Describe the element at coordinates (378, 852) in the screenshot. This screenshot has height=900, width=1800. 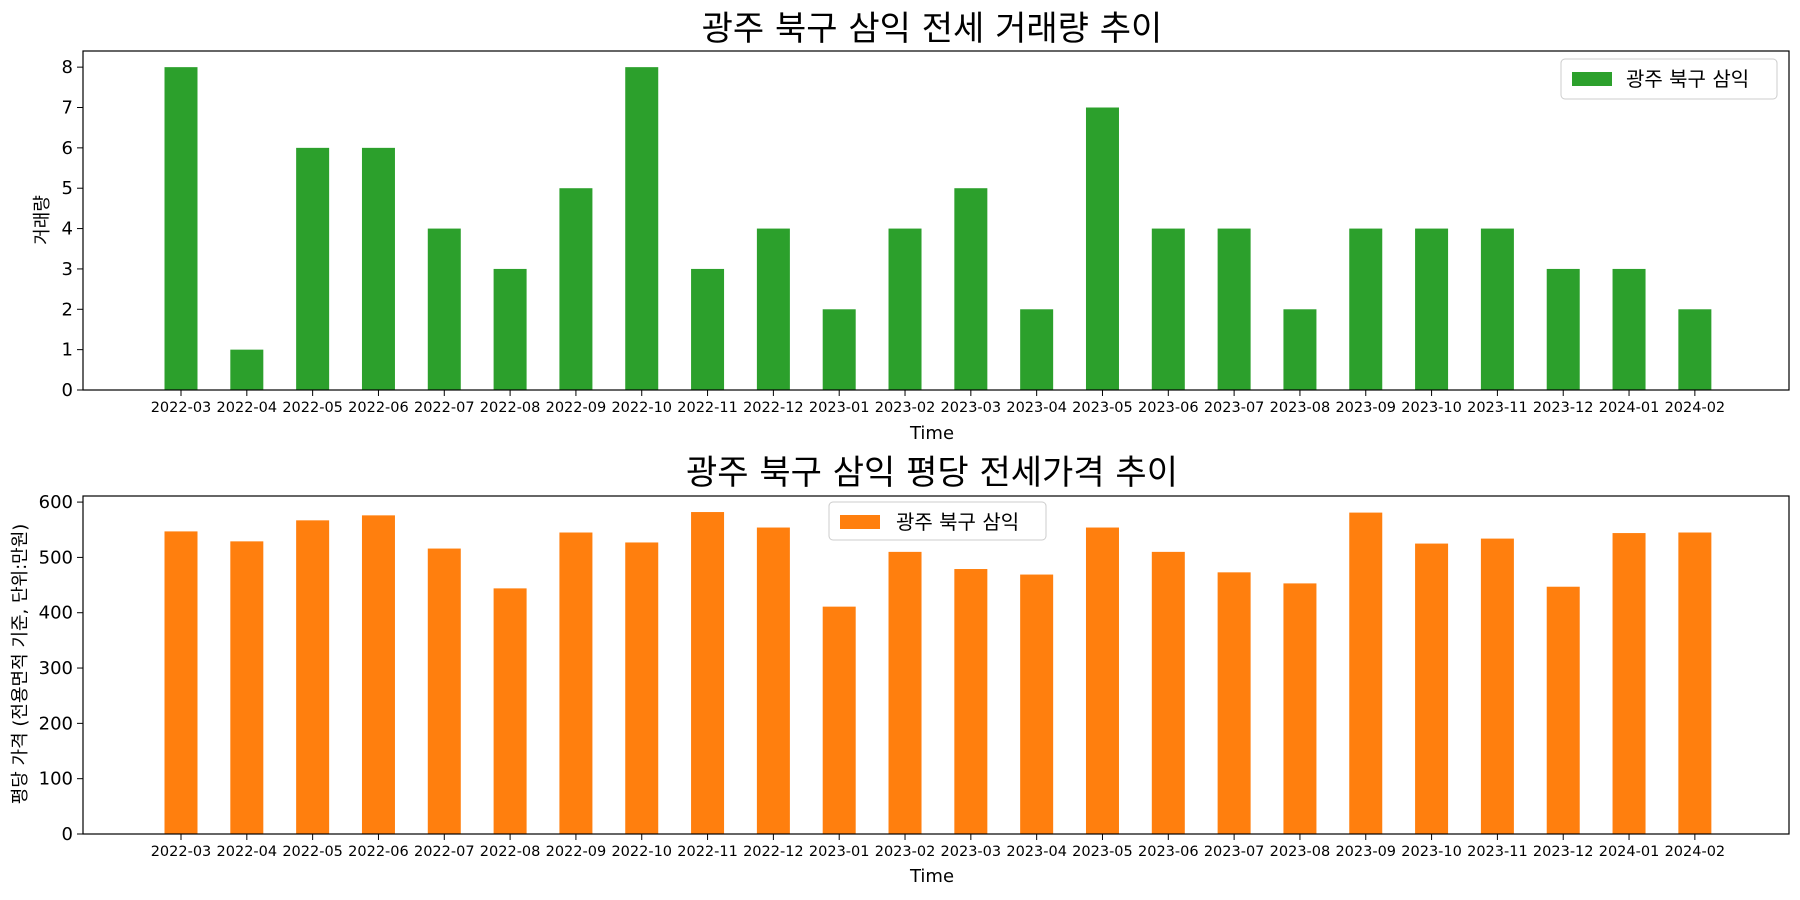
I see `price-chart-x-tick-label: 2022-06` at that location.